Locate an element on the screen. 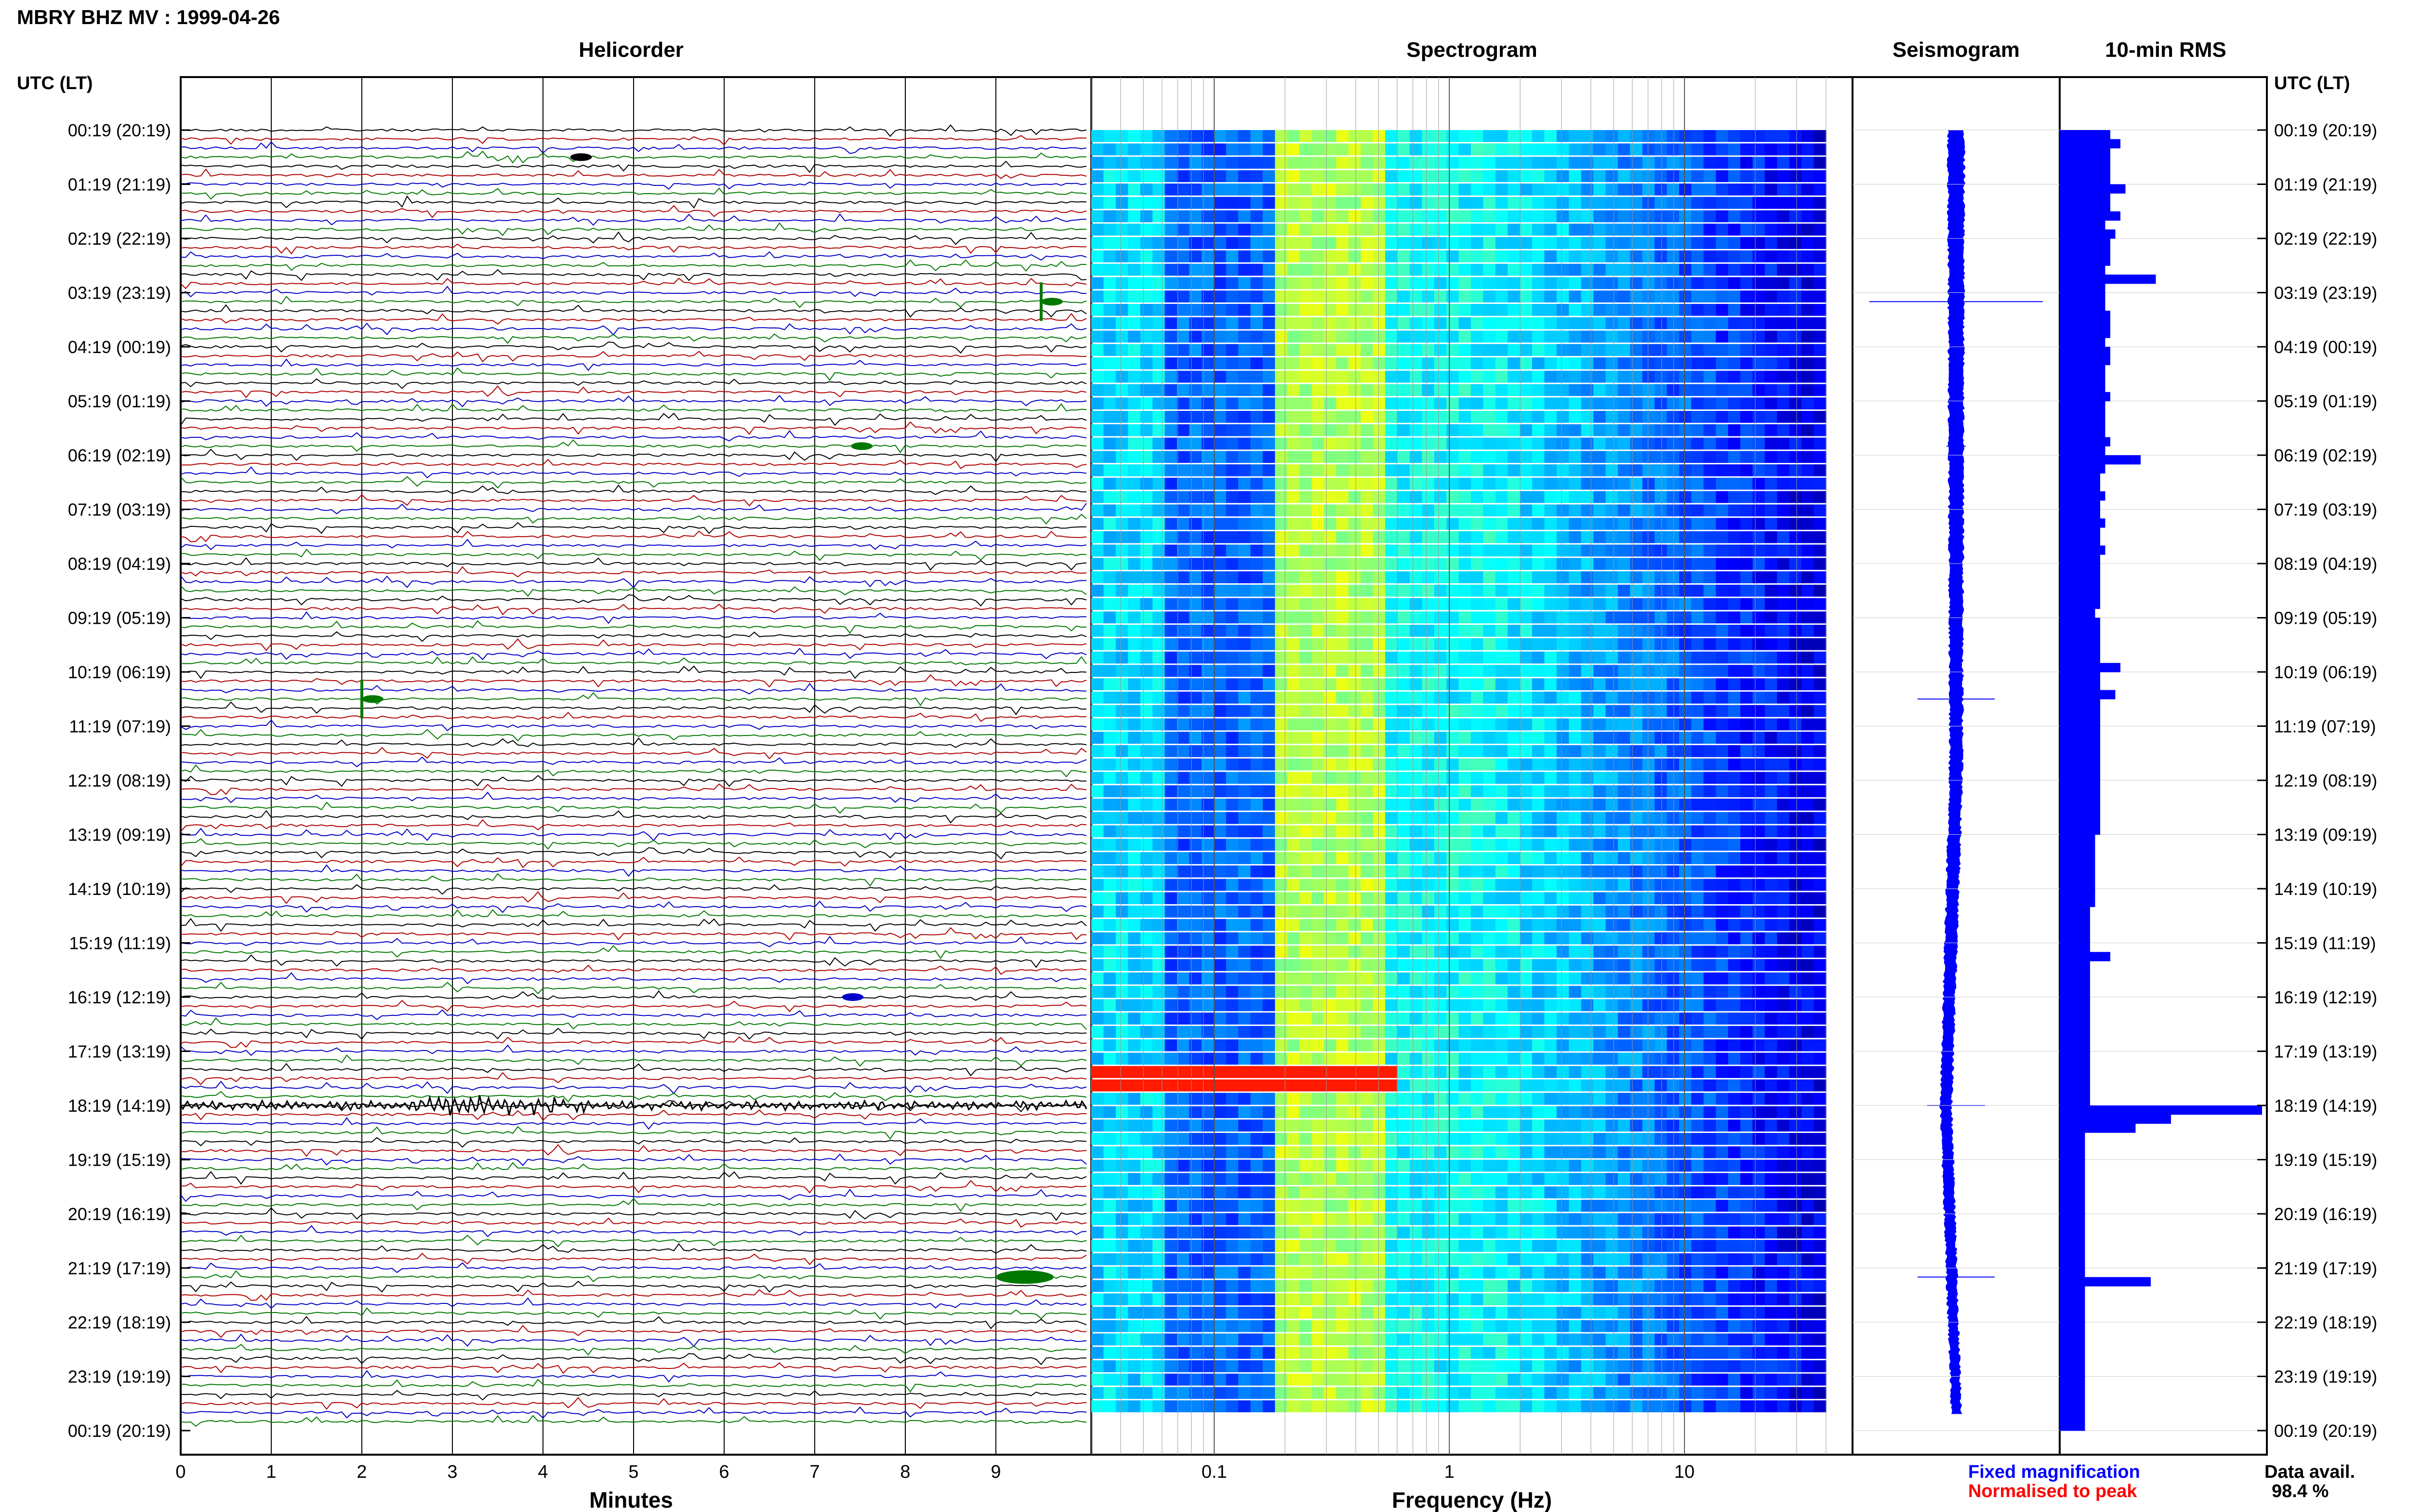  helicorder-title: Helicorder is located at coordinates (631, 50).